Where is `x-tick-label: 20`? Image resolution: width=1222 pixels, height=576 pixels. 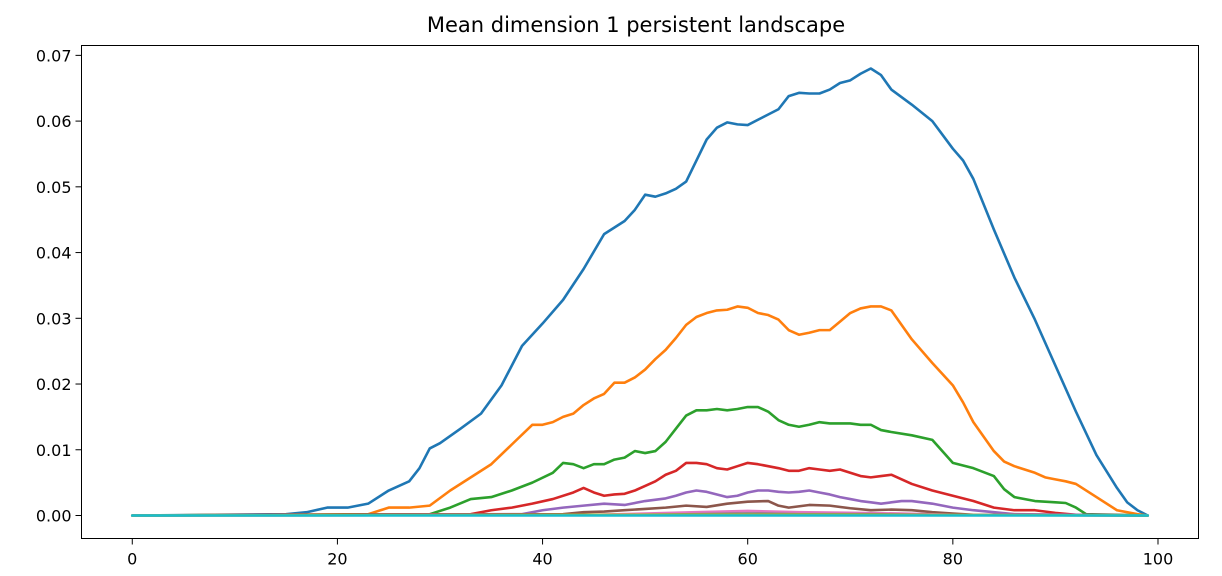 x-tick-label: 20 is located at coordinates (337, 559).